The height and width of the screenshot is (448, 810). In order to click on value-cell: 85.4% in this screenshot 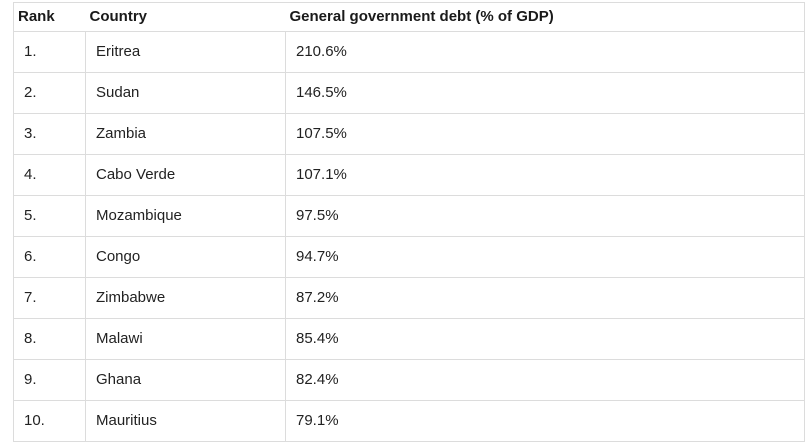, I will do `click(545, 339)`.